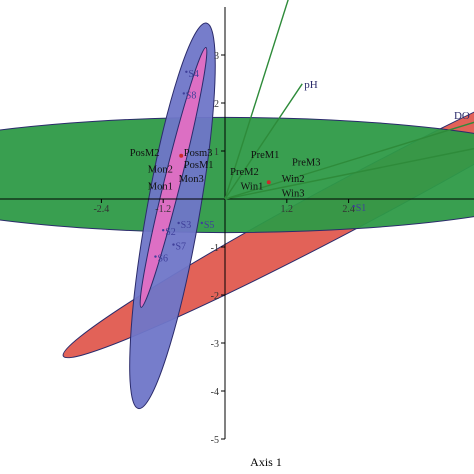  Describe the element at coordinates (266, 462) in the screenshot. I see `x-axis-title: Axis 1` at that location.